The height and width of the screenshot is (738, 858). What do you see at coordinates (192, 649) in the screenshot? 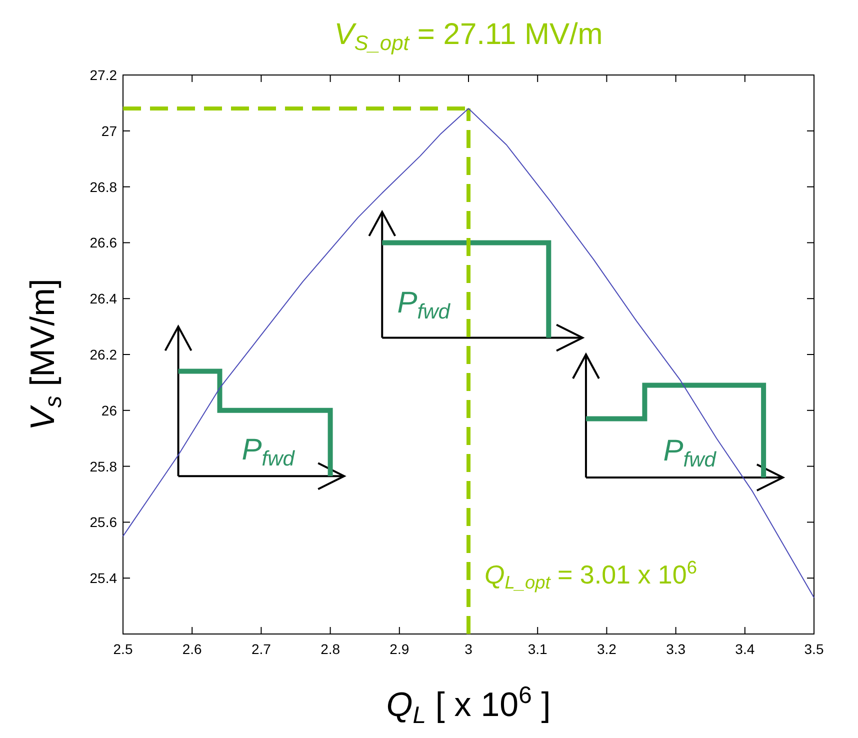
I see `x-tick-label: 2.6` at bounding box center [192, 649].